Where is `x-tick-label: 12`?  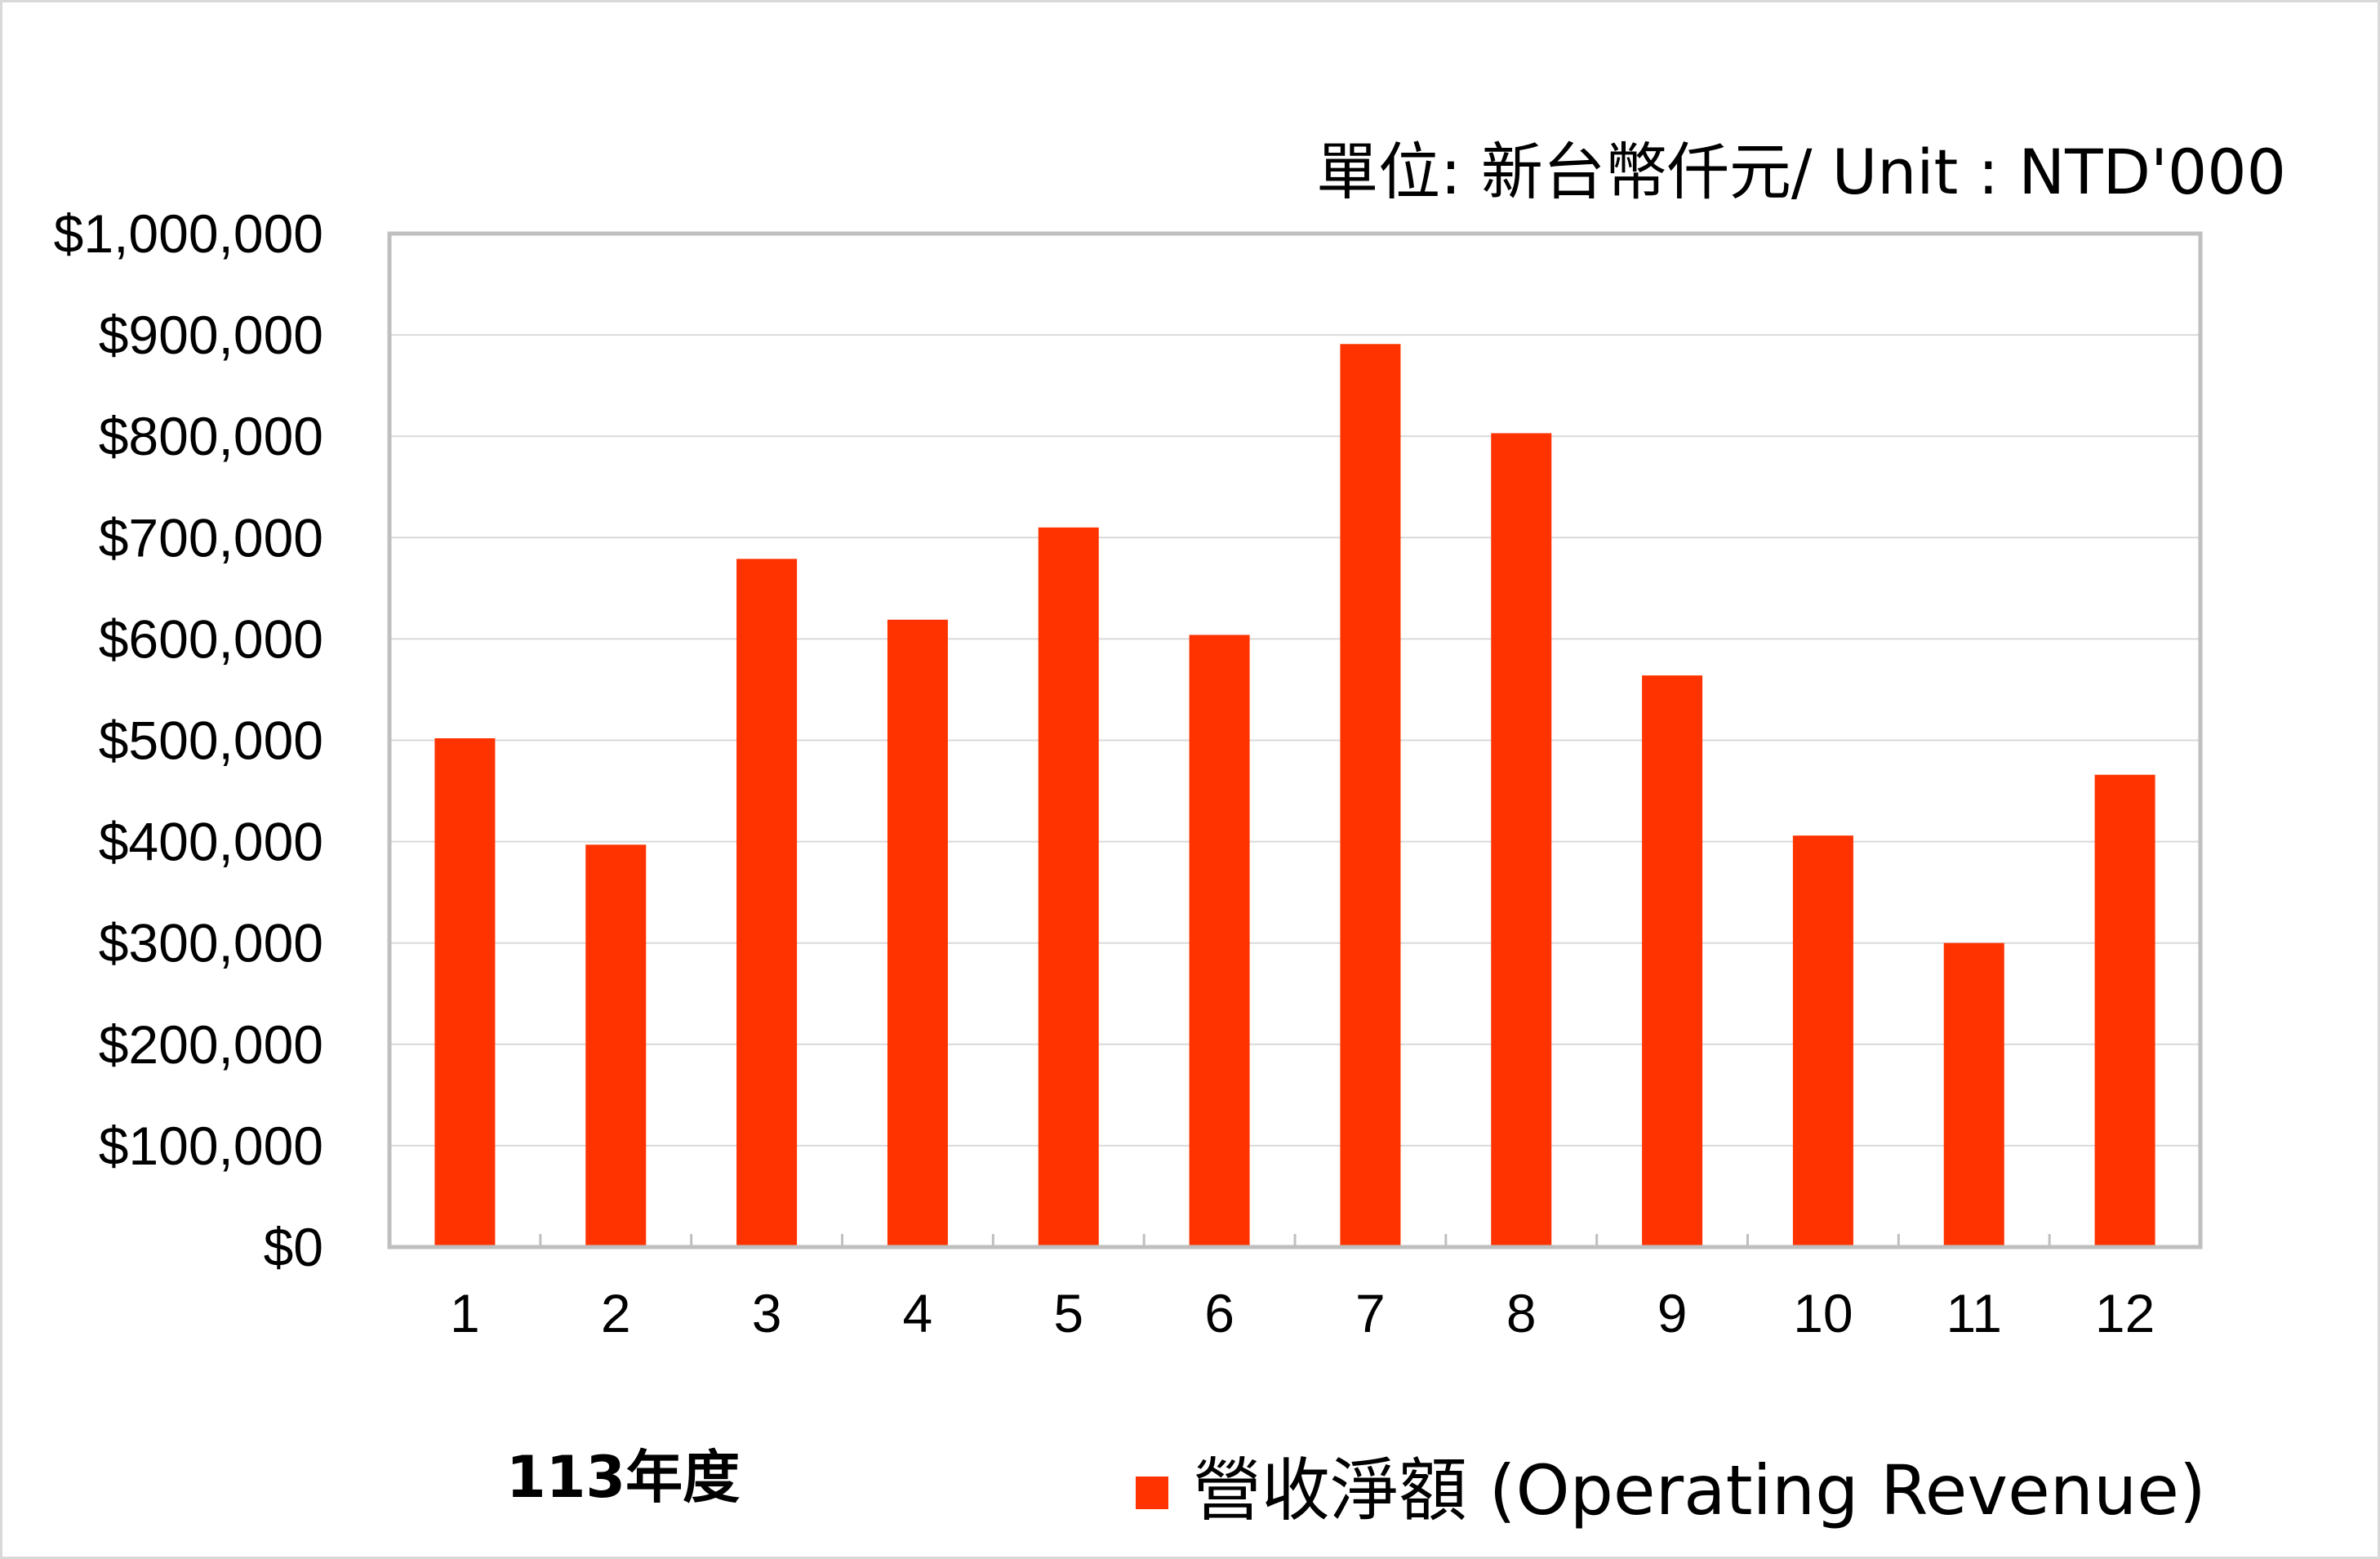
x-tick-label: 12 is located at coordinates (2125, 1313).